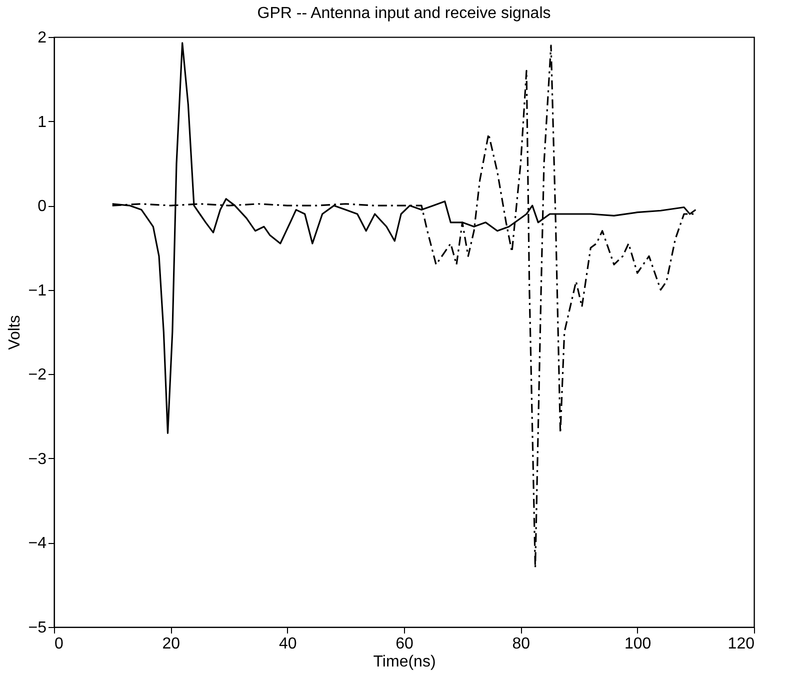  What do you see at coordinates (37, 459) in the screenshot?
I see `y-tick-label: −3` at bounding box center [37, 459].